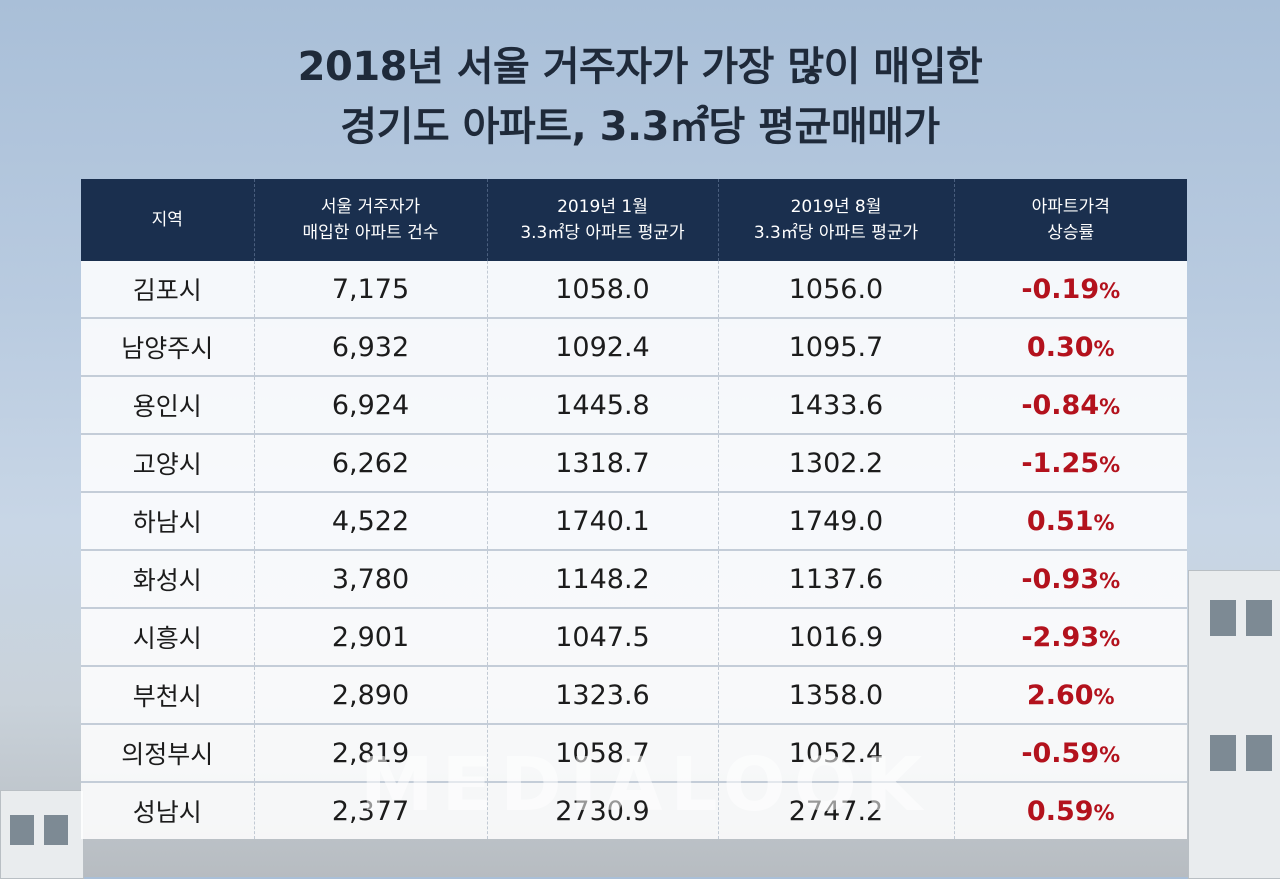 This screenshot has width=1280, height=879. What do you see at coordinates (1060, 579) in the screenshot?
I see `rate-value: -0.93` at bounding box center [1060, 579].